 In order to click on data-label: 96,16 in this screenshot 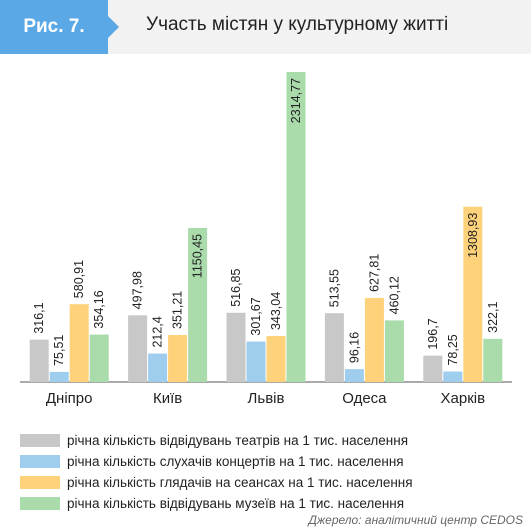, I will do `click(354, 347)`.